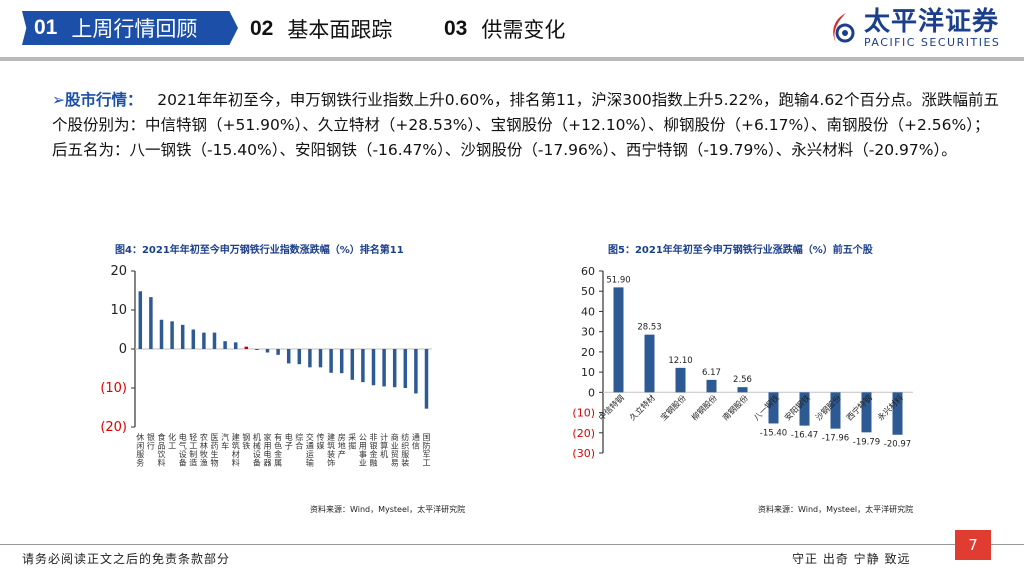 This screenshot has width=1024, height=576. Describe the element at coordinates (742, 380) in the screenshot. I see `data-label: 2.56` at that location.